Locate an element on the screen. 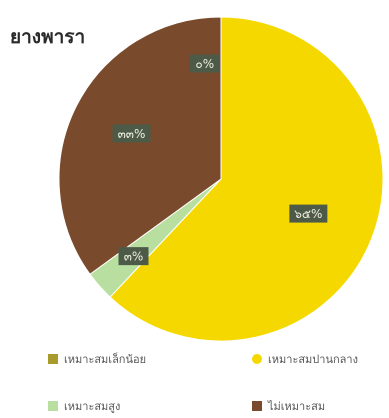 The image size is (389, 418). data-label: ๓๓% is located at coordinates (132, 134).